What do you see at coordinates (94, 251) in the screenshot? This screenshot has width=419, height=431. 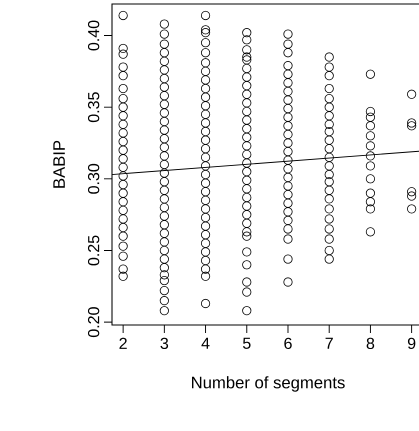 I see `y-tick-label: 0.25` at bounding box center [94, 251].